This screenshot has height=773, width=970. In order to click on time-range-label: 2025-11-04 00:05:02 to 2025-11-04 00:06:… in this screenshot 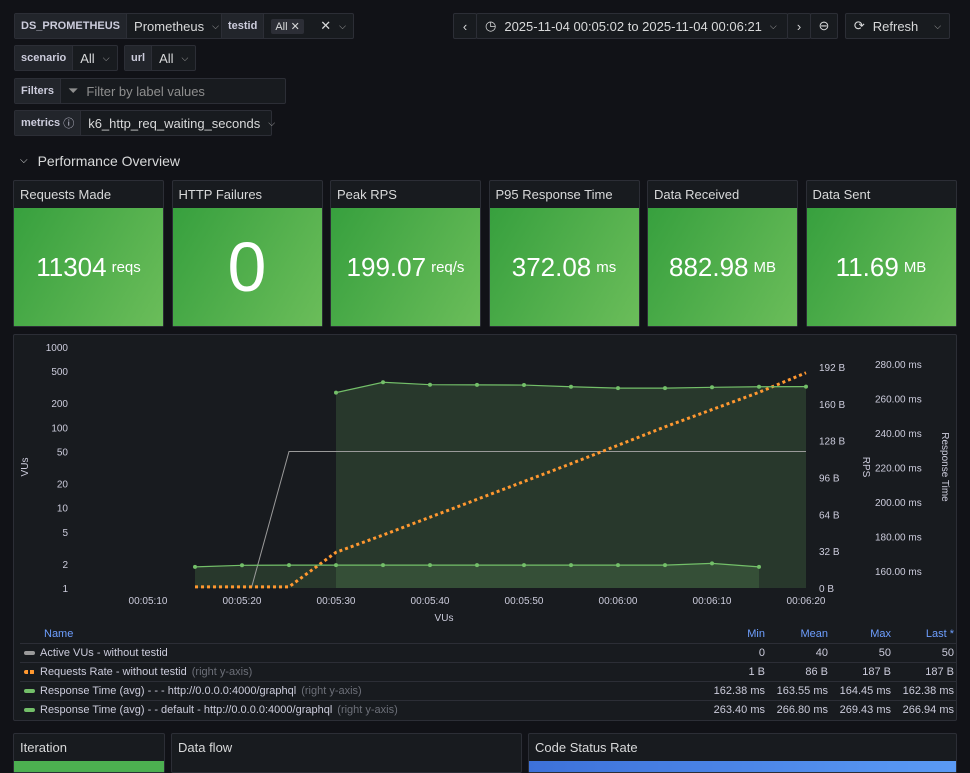, I will do `click(633, 26)`.